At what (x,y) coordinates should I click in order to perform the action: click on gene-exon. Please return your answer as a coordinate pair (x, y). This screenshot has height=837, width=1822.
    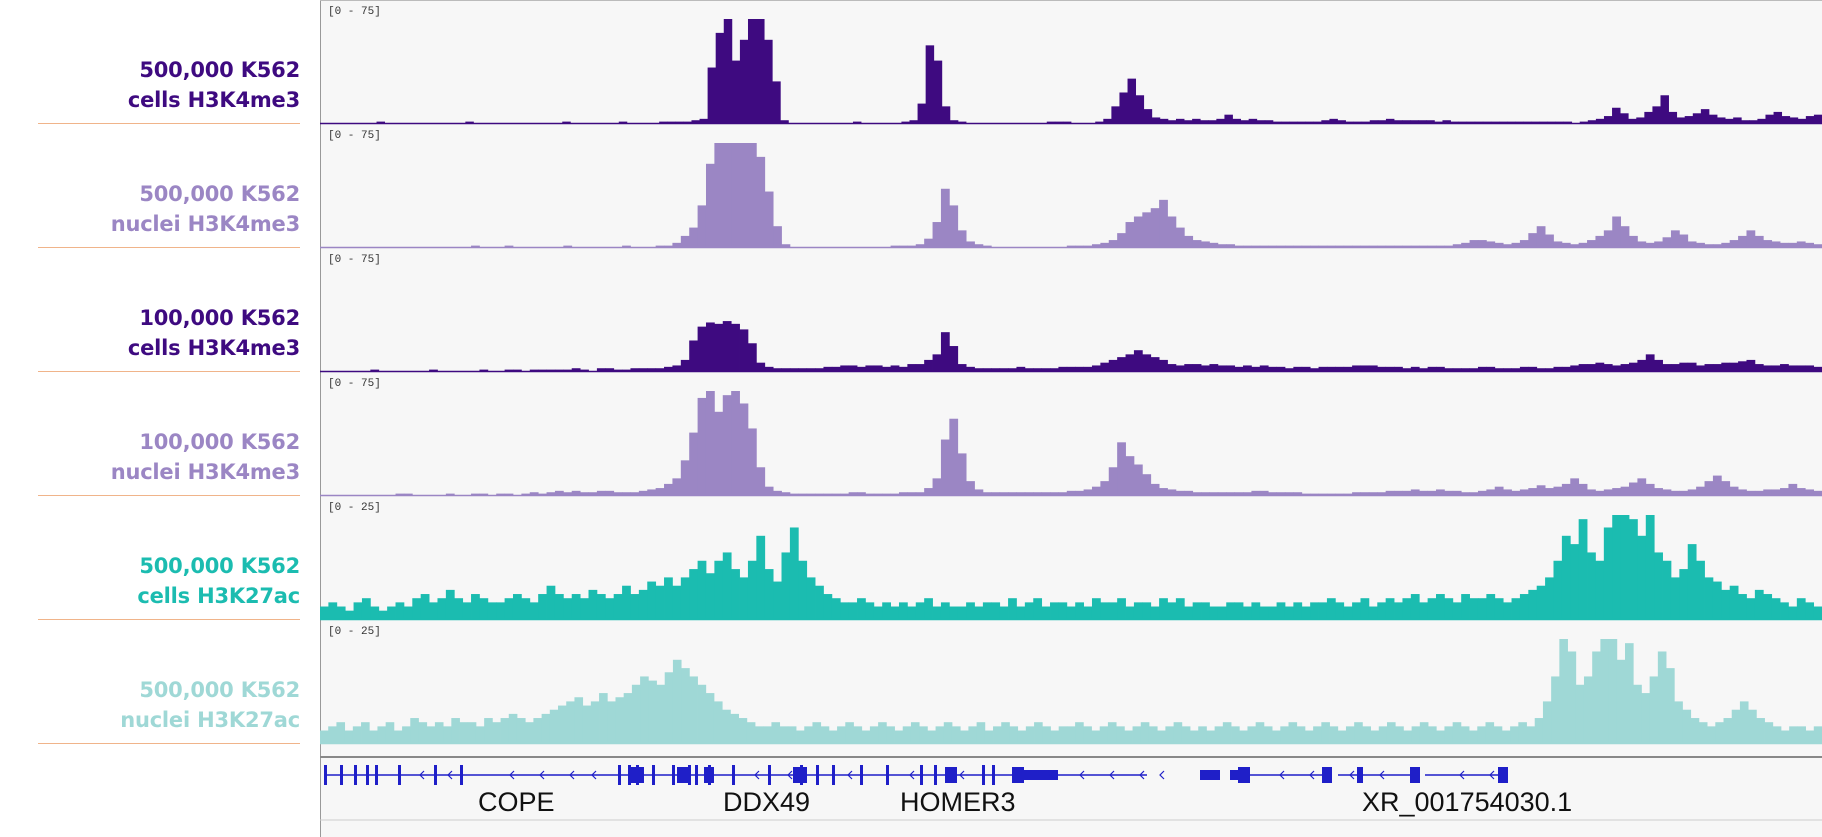
    Looking at the image, I should click on (983, 775).